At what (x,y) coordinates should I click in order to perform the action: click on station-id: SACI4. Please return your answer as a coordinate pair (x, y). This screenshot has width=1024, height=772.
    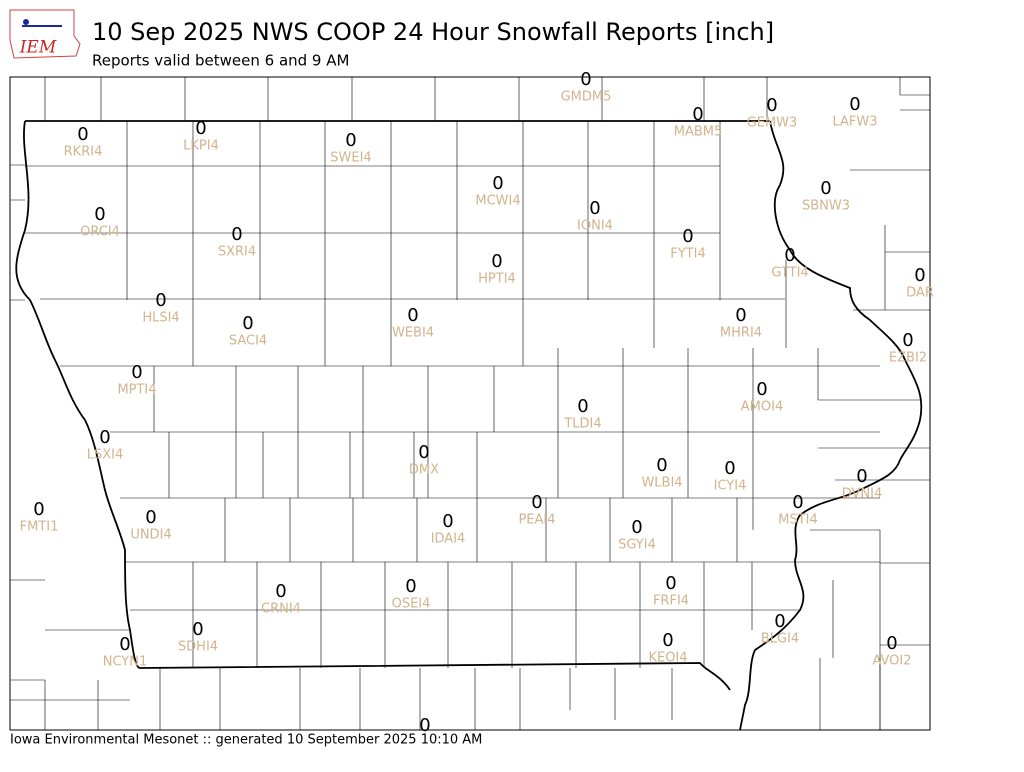
    Looking at the image, I should click on (248, 341).